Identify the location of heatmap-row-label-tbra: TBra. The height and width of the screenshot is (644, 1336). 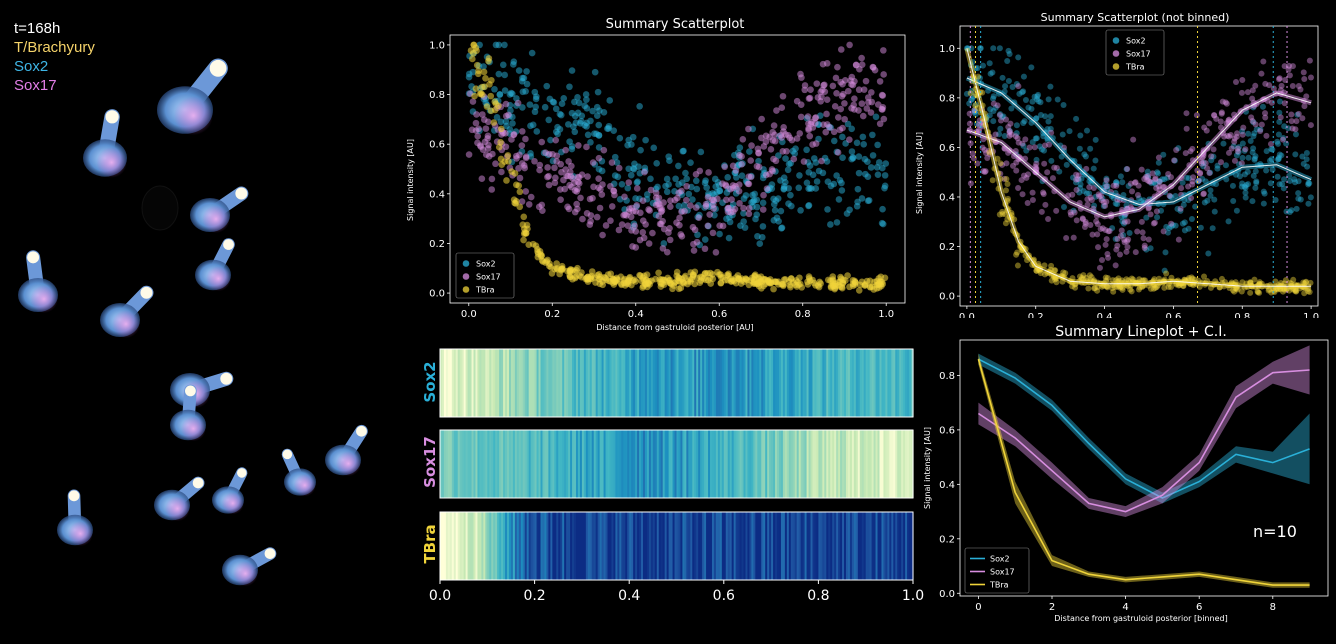
(430, 543).